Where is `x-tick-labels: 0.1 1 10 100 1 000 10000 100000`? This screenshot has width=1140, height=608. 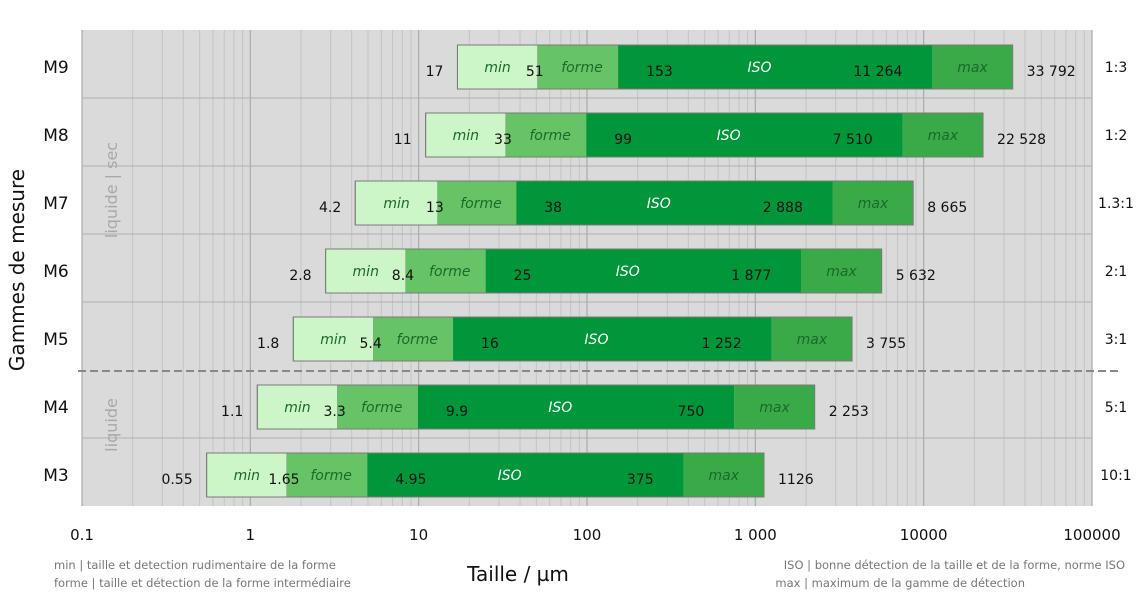
x-tick-labels: 0.1 1 10 100 1 000 10000 100000 is located at coordinates (595, 535).